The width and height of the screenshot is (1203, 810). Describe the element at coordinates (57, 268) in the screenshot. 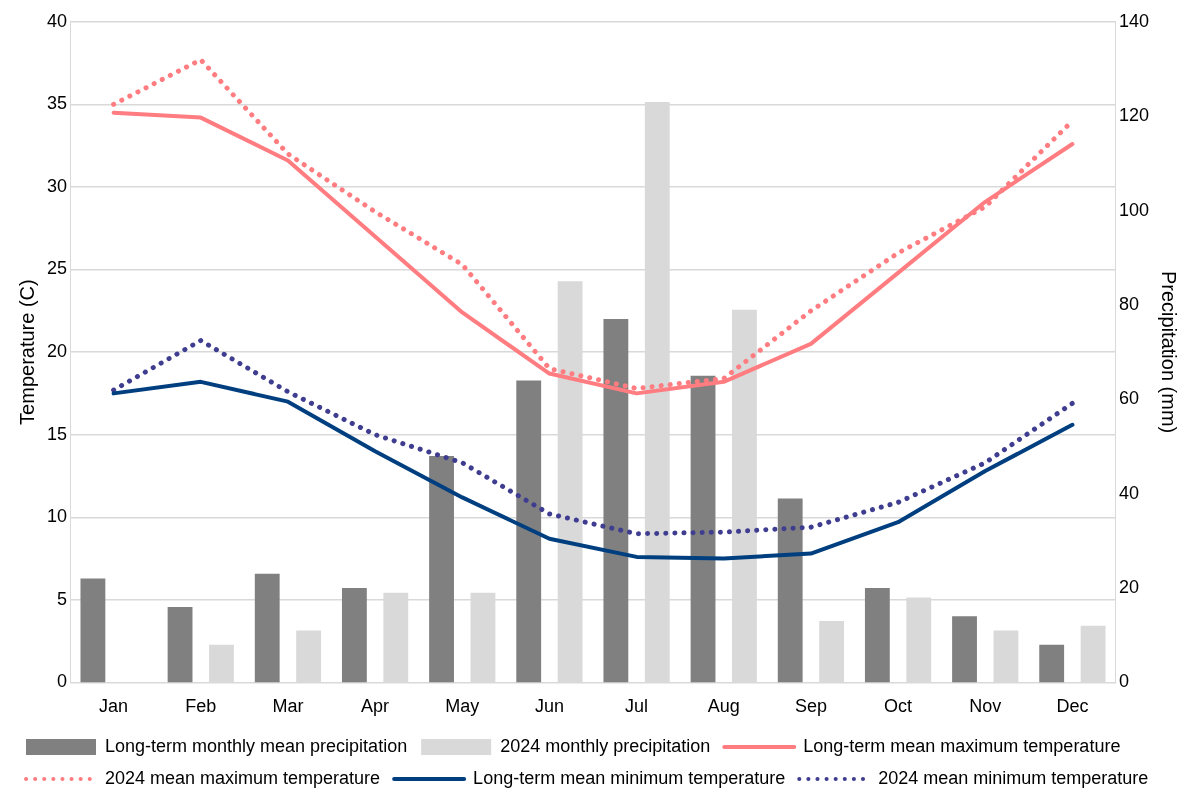

I see `y-tick-label: 25` at that location.